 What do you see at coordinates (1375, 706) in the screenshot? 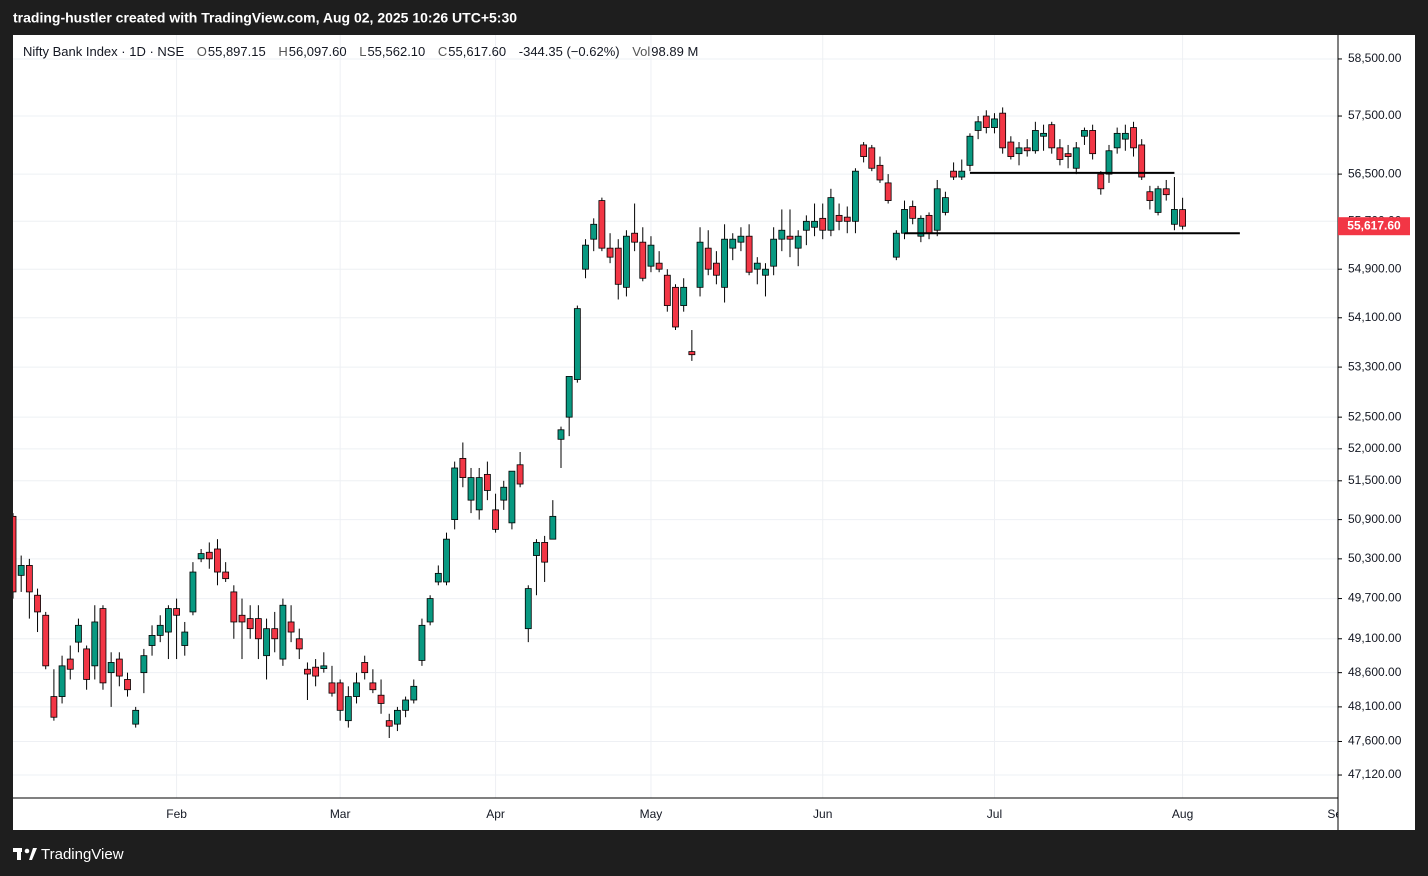
I see `y-tick-label: 48,100.00` at bounding box center [1375, 706].